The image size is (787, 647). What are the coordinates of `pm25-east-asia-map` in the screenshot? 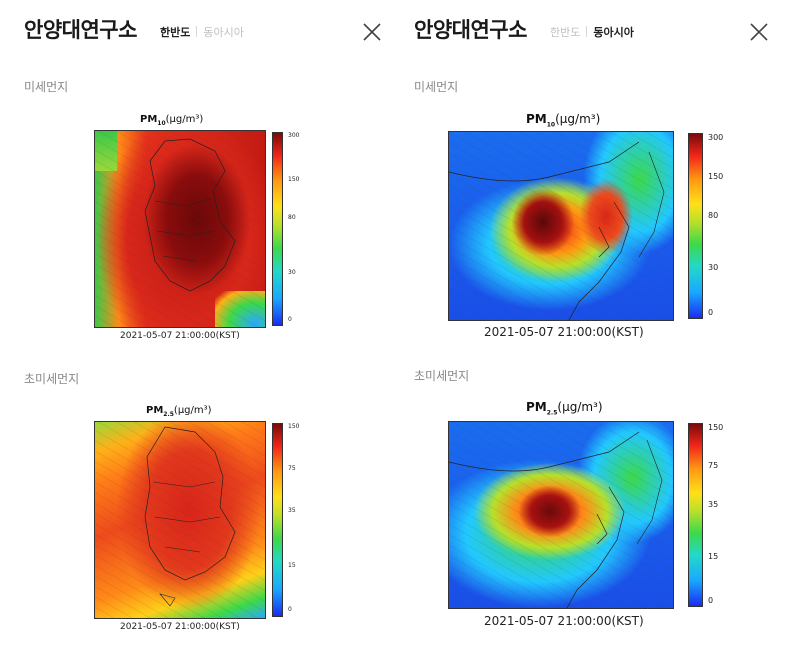 It's located at (561, 515).